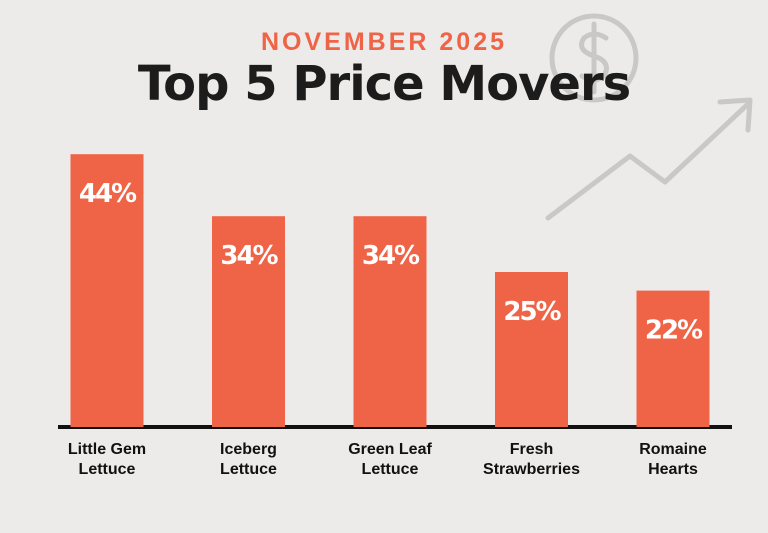 This screenshot has width=768, height=533. Describe the element at coordinates (384, 84) in the screenshot. I see `chart-title: Top 5 Price Movers` at that location.